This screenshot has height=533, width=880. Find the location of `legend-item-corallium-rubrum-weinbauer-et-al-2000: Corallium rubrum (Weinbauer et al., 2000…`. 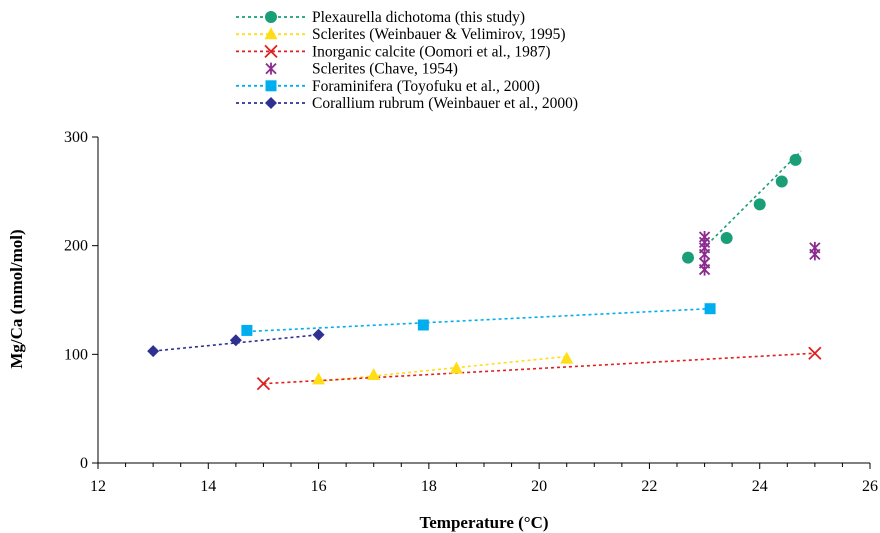

legend-item-corallium-rubrum-weinbauer-et-al-2000: Corallium rubrum (Weinbauer et al., 2000… is located at coordinates (407, 103).